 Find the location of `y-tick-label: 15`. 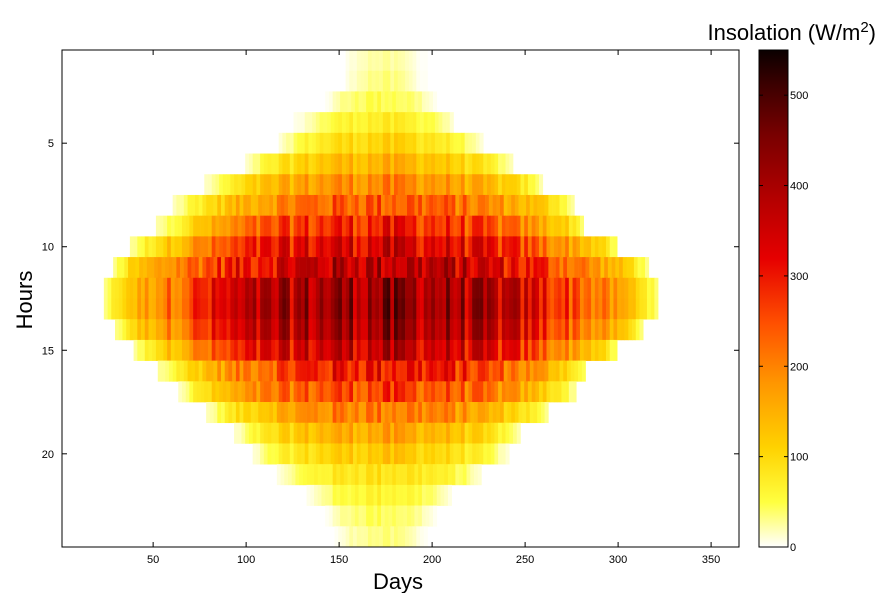

y-tick-label: 15 is located at coordinates (48, 351).